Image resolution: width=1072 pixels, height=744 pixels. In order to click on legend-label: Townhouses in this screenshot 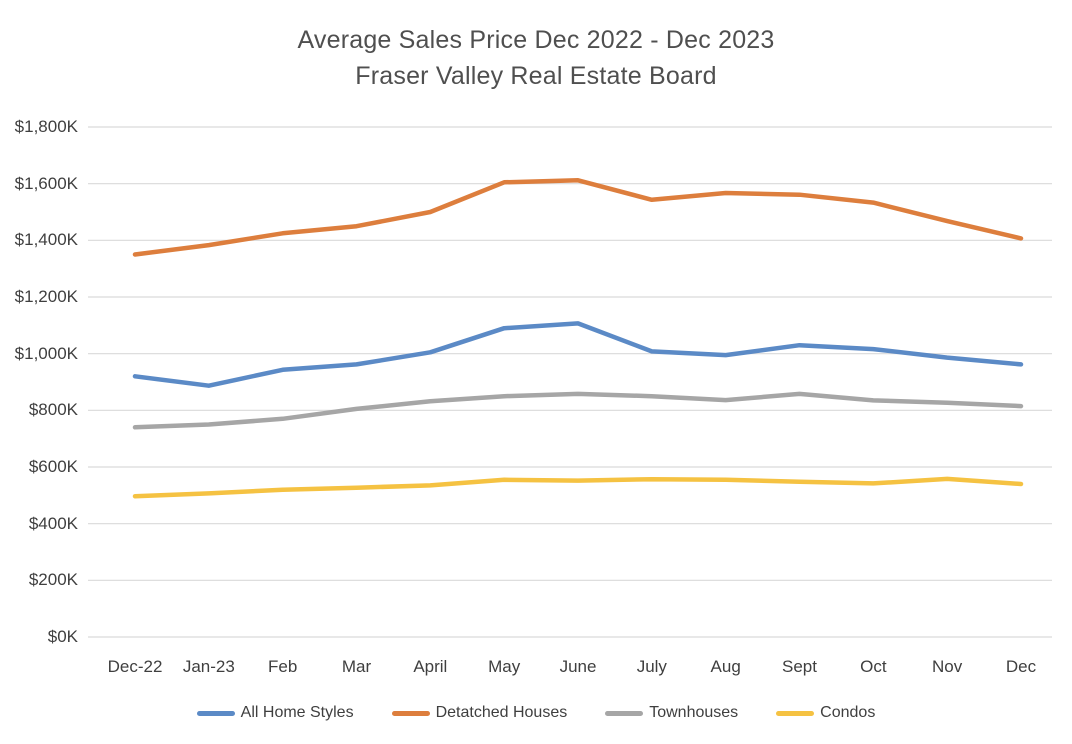, I will do `click(694, 712)`.